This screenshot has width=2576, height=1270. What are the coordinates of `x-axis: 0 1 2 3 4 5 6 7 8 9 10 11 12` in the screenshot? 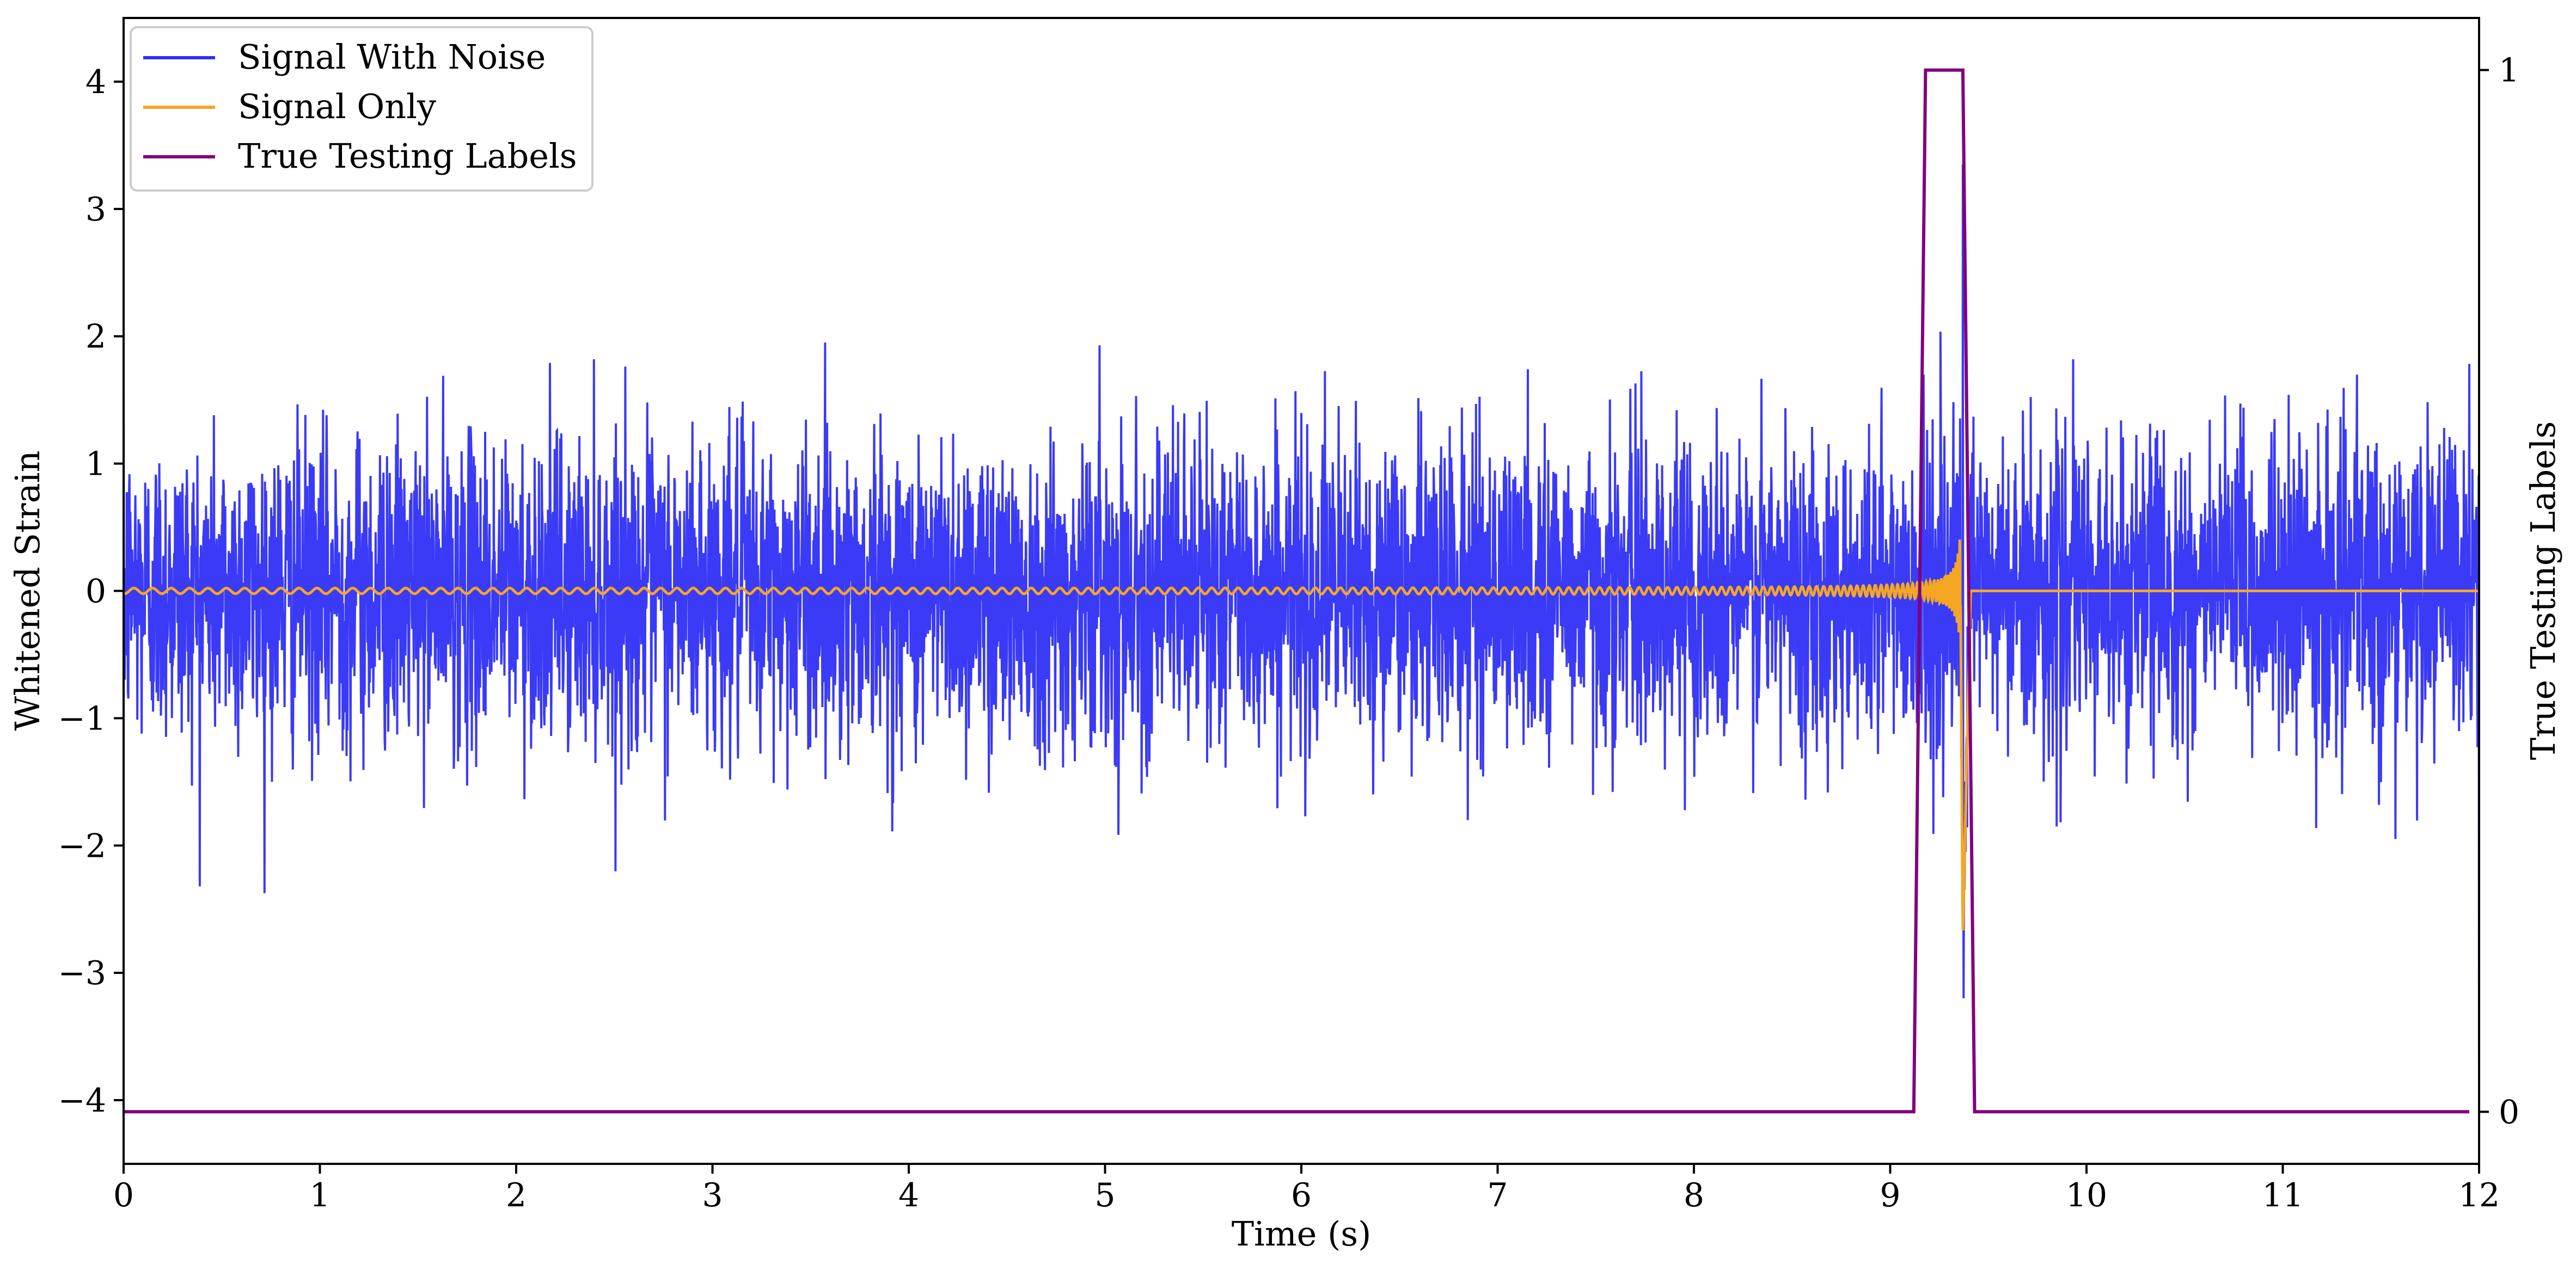 It's located at (1306, 1189).